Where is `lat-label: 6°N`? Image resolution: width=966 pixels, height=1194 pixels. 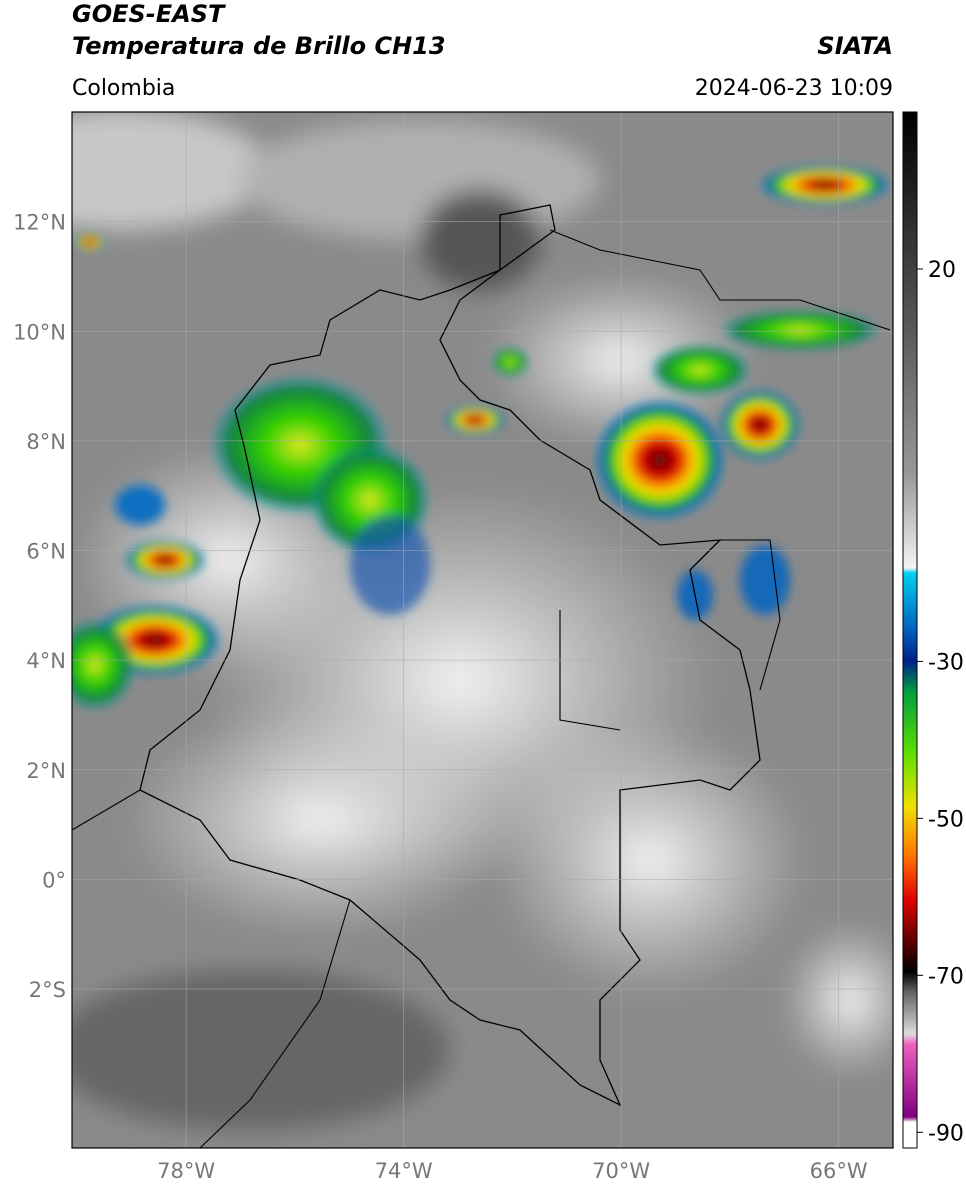 lat-label: 6°N is located at coordinates (46, 552).